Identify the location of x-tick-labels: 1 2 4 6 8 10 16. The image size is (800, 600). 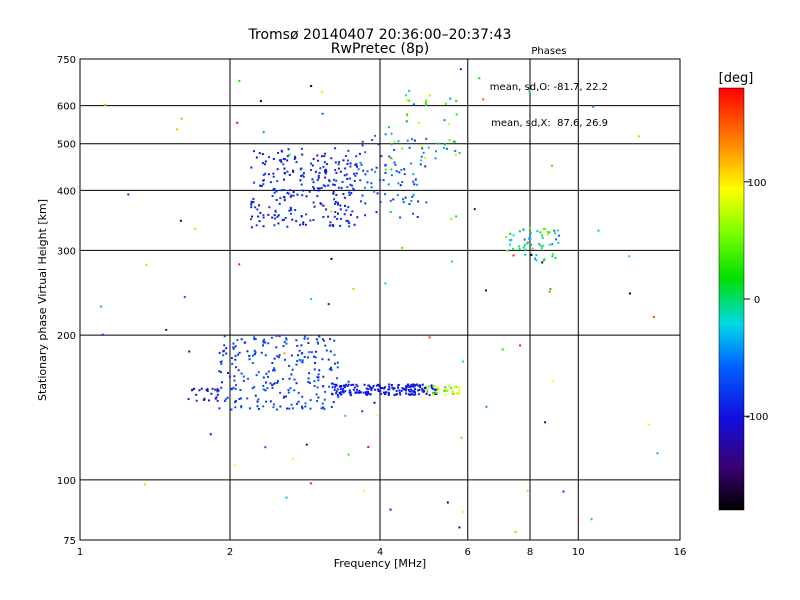
(382, 552).